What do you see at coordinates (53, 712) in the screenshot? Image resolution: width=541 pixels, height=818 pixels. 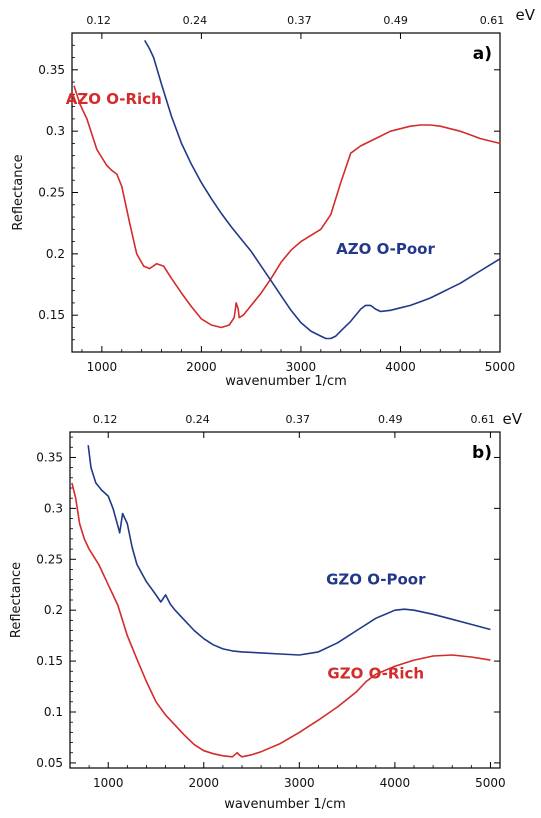 I see `y-tick-label: 0.1` at bounding box center [53, 712].